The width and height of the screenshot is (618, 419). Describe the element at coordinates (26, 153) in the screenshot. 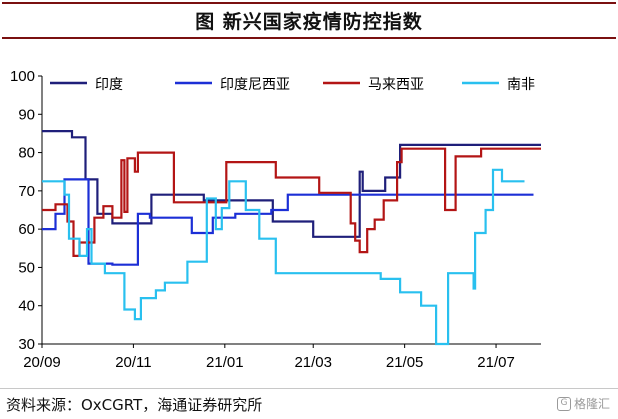

I see `y-tick-label: 80` at that location.